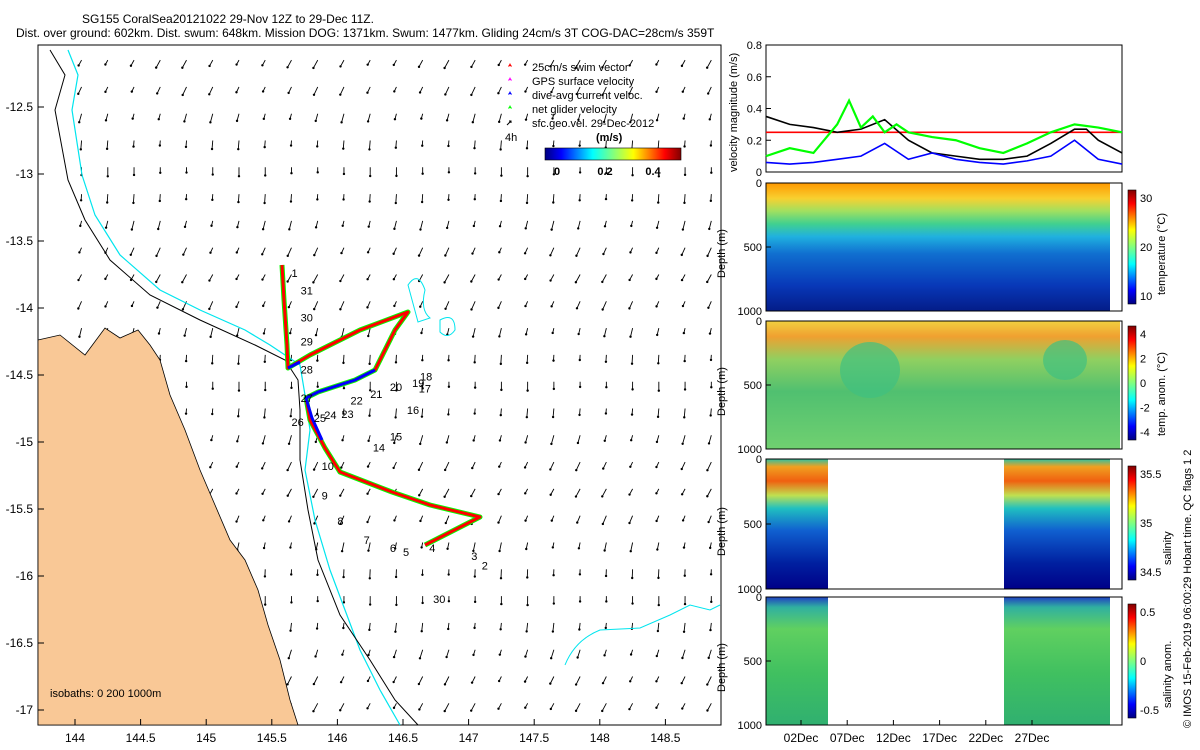  What do you see at coordinates (583, 82) in the screenshot?
I see `legend-label: GPS surface velocity` at bounding box center [583, 82].